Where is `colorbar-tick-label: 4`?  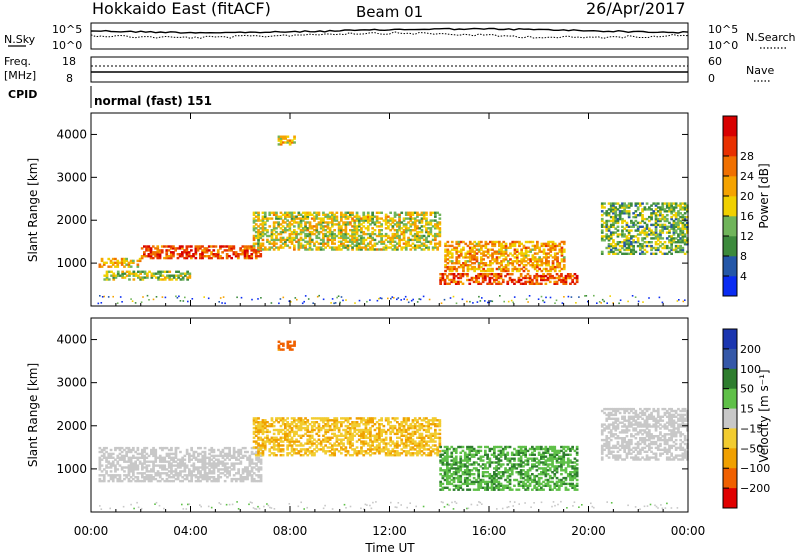 colorbar-tick-label: 4 is located at coordinates (743, 276).